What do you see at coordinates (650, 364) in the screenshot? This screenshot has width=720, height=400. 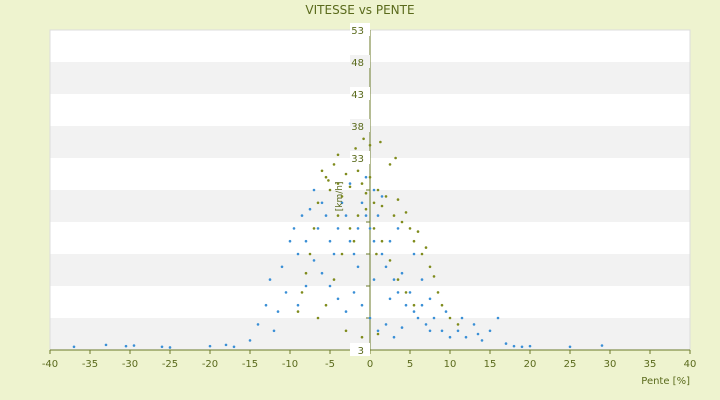 I see `x-tick-label: 35` at bounding box center [650, 364].